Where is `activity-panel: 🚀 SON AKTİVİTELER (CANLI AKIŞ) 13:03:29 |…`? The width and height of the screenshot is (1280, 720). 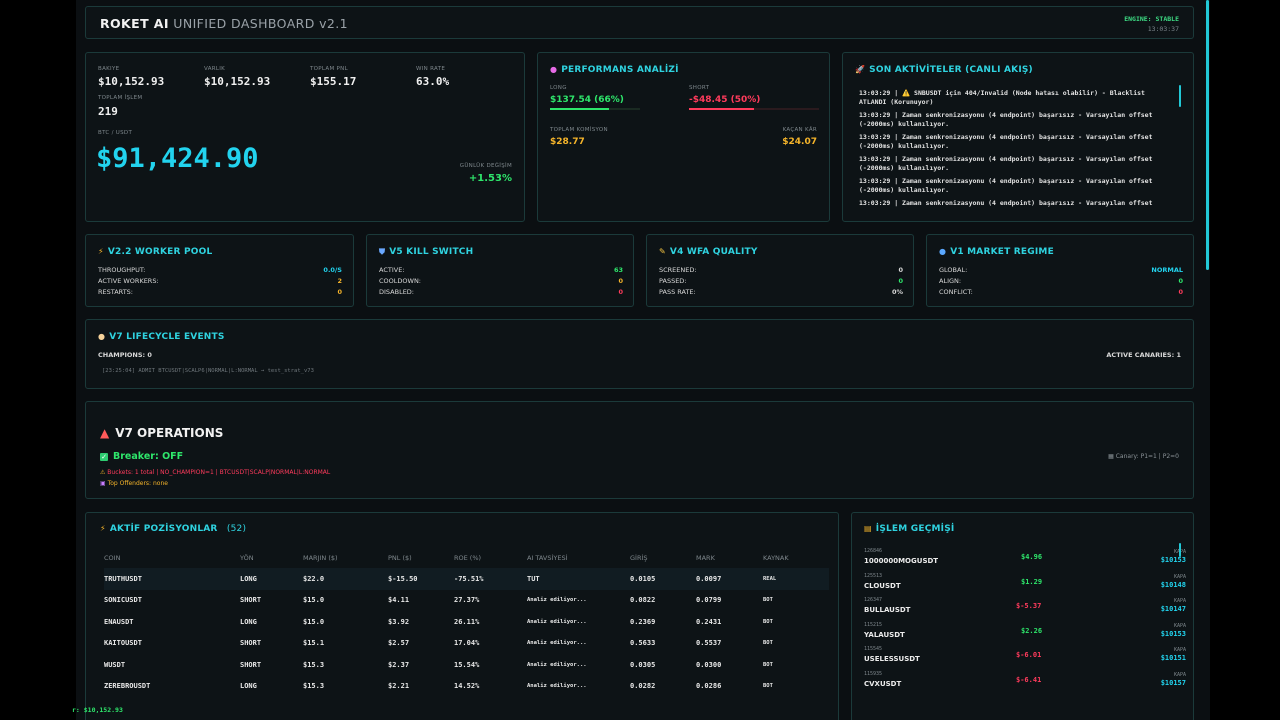 activity-panel: 🚀 SON AKTİVİTELER (CANLI AKIŞ) 13:03:29 |… is located at coordinates (1018, 137).